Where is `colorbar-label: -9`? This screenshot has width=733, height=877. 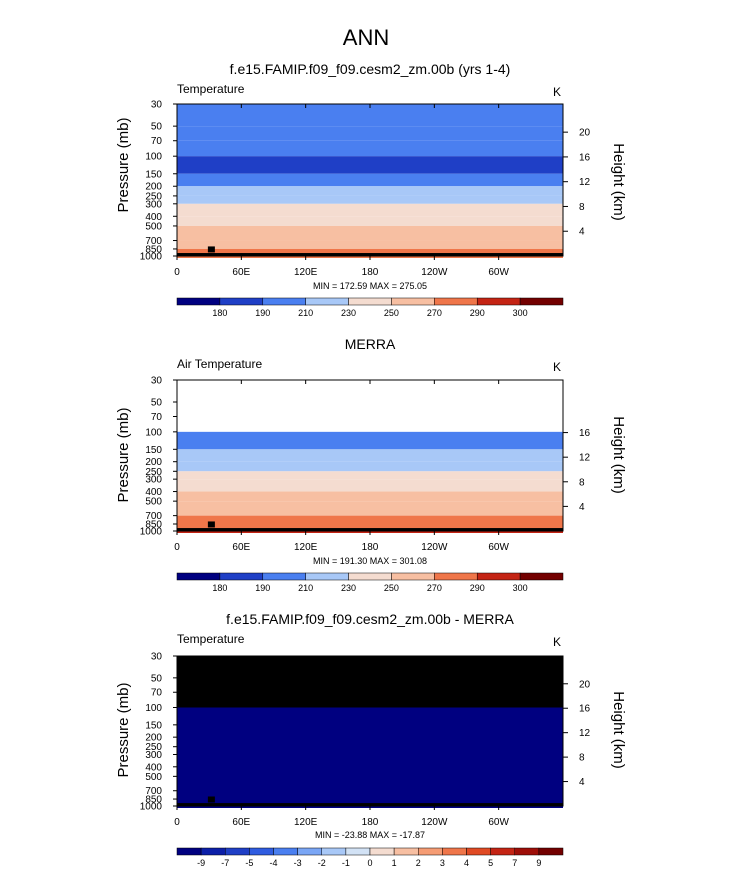 colorbar-label: -9 is located at coordinates (201, 863).